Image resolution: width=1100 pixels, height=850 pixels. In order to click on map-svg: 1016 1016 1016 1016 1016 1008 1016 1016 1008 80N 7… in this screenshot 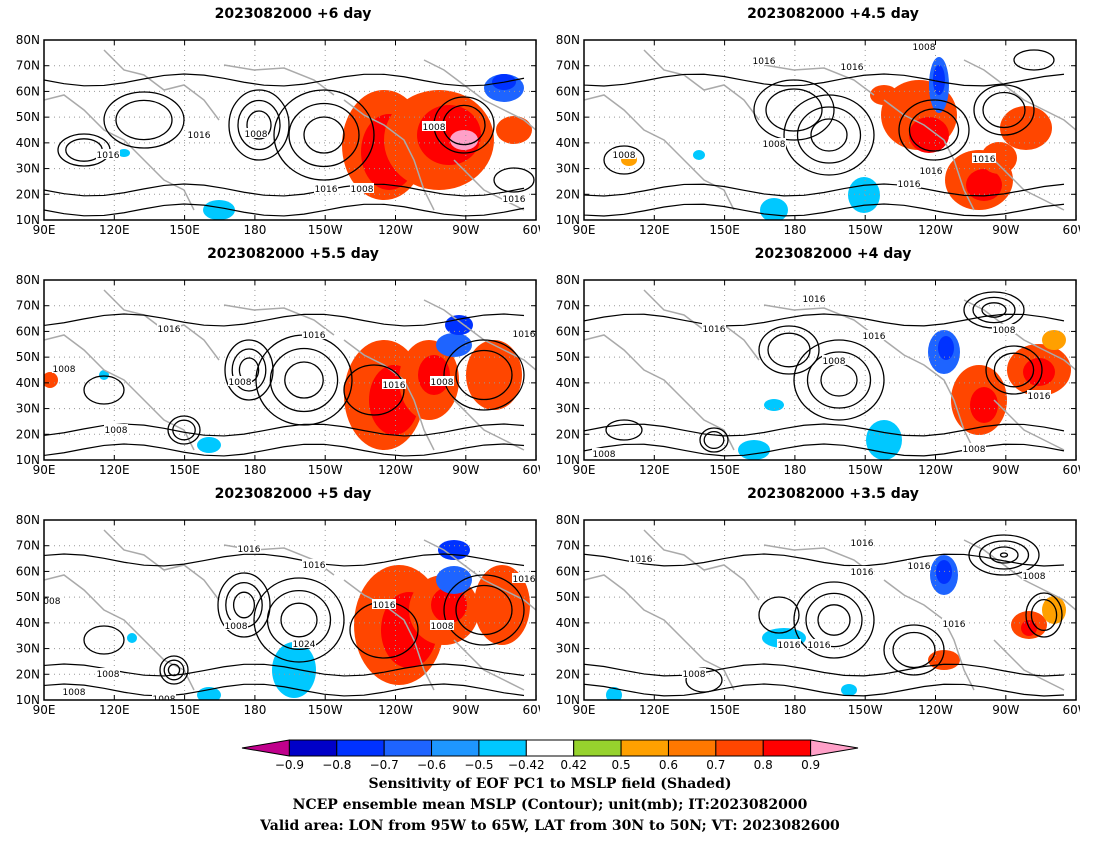, I will do `click(818, 614)`.